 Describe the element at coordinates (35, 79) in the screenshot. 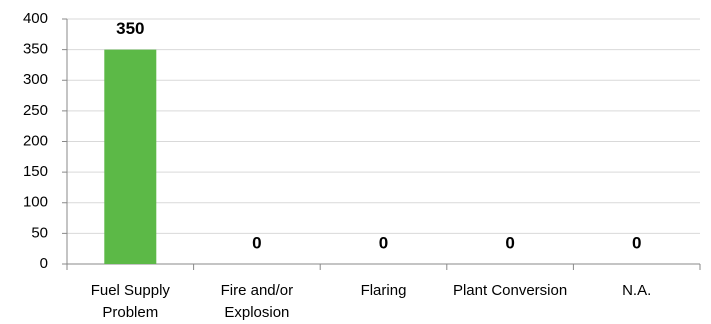

I see `y-tick-label: 300` at that location.